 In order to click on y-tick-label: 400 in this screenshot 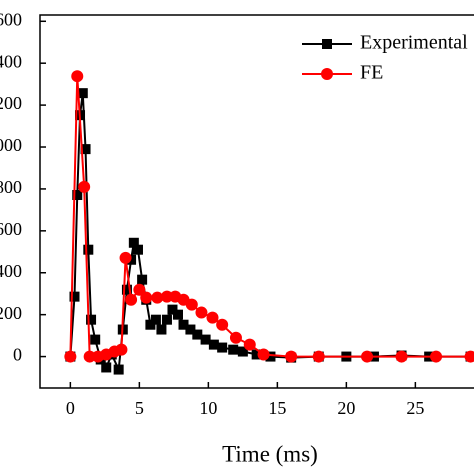, I will do `click(11, 271)`.